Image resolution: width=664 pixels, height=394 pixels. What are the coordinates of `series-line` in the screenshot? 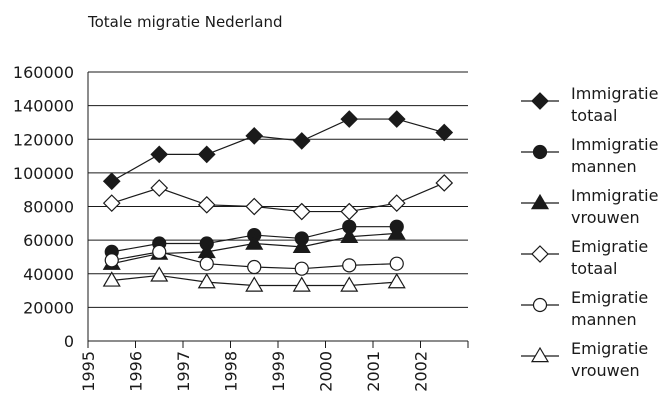 It's located at (278, 197).